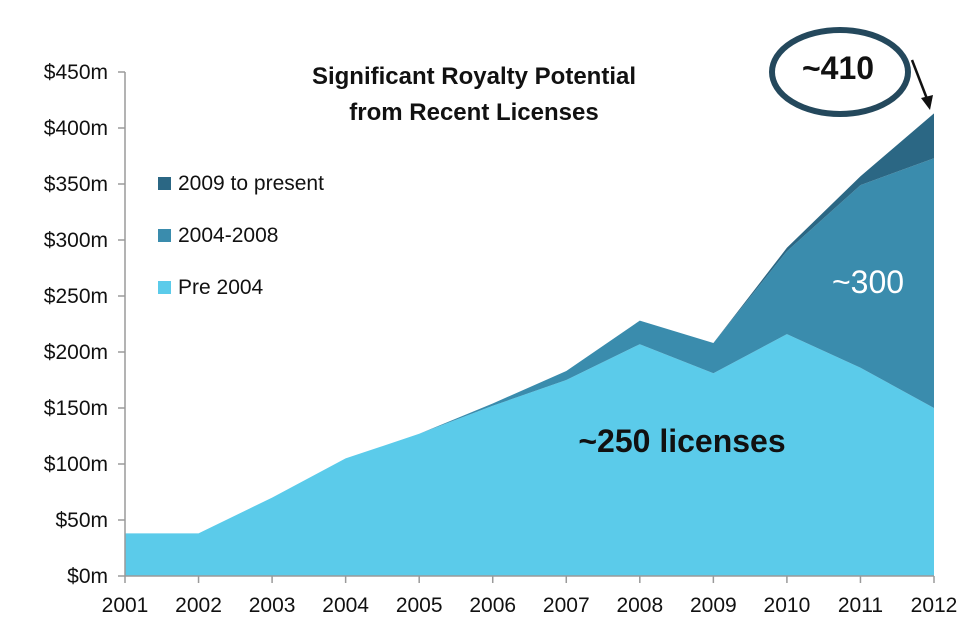 This screenshot has width=971, height=625. Describe the element at coordinates (125, 605) in the screenshot. I see `x-tick-label: 2001` at that location.